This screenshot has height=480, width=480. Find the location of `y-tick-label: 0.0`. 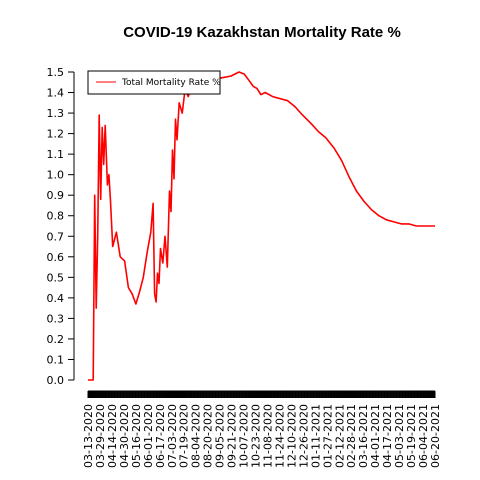

y-tick-label: 0.0 is located at coordinates (56, 380).